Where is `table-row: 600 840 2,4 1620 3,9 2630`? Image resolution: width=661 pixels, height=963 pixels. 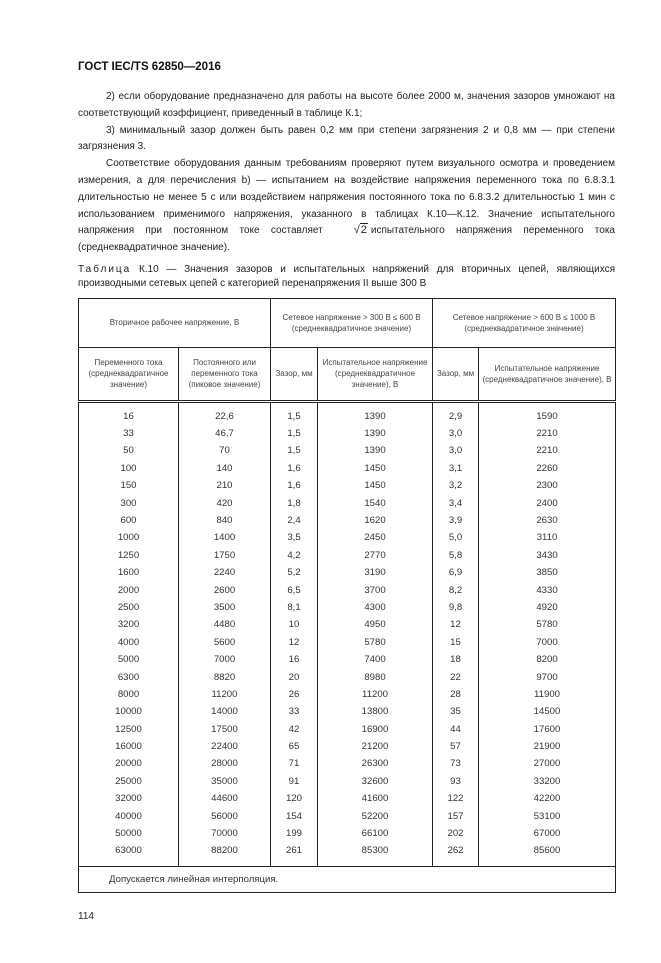 table-row: 600 840 2,4 1620 3,9 2630 is located at coordinates (347, 521).